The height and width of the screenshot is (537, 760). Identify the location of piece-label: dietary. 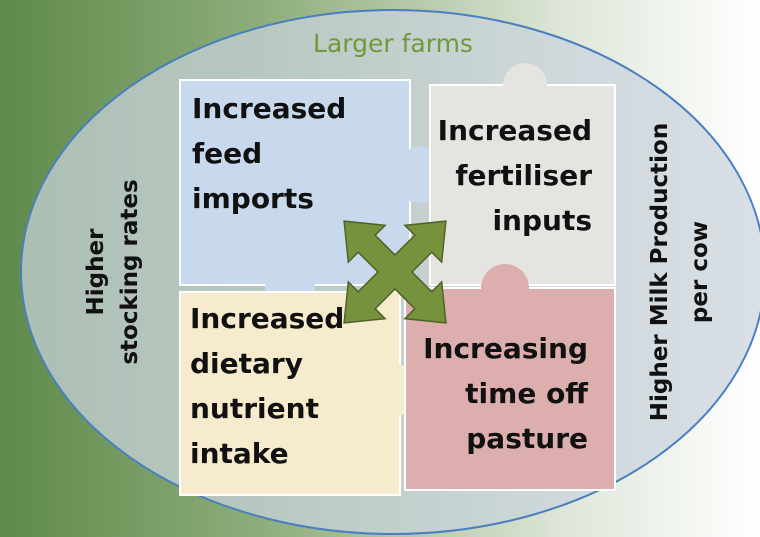
(246, 363).